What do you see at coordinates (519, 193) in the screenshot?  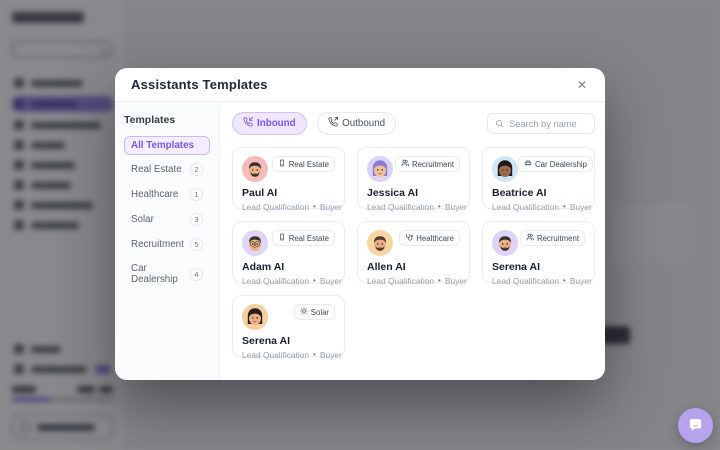 I see `assistant-name: Beatrice AI` at bounding box center [519, 193].